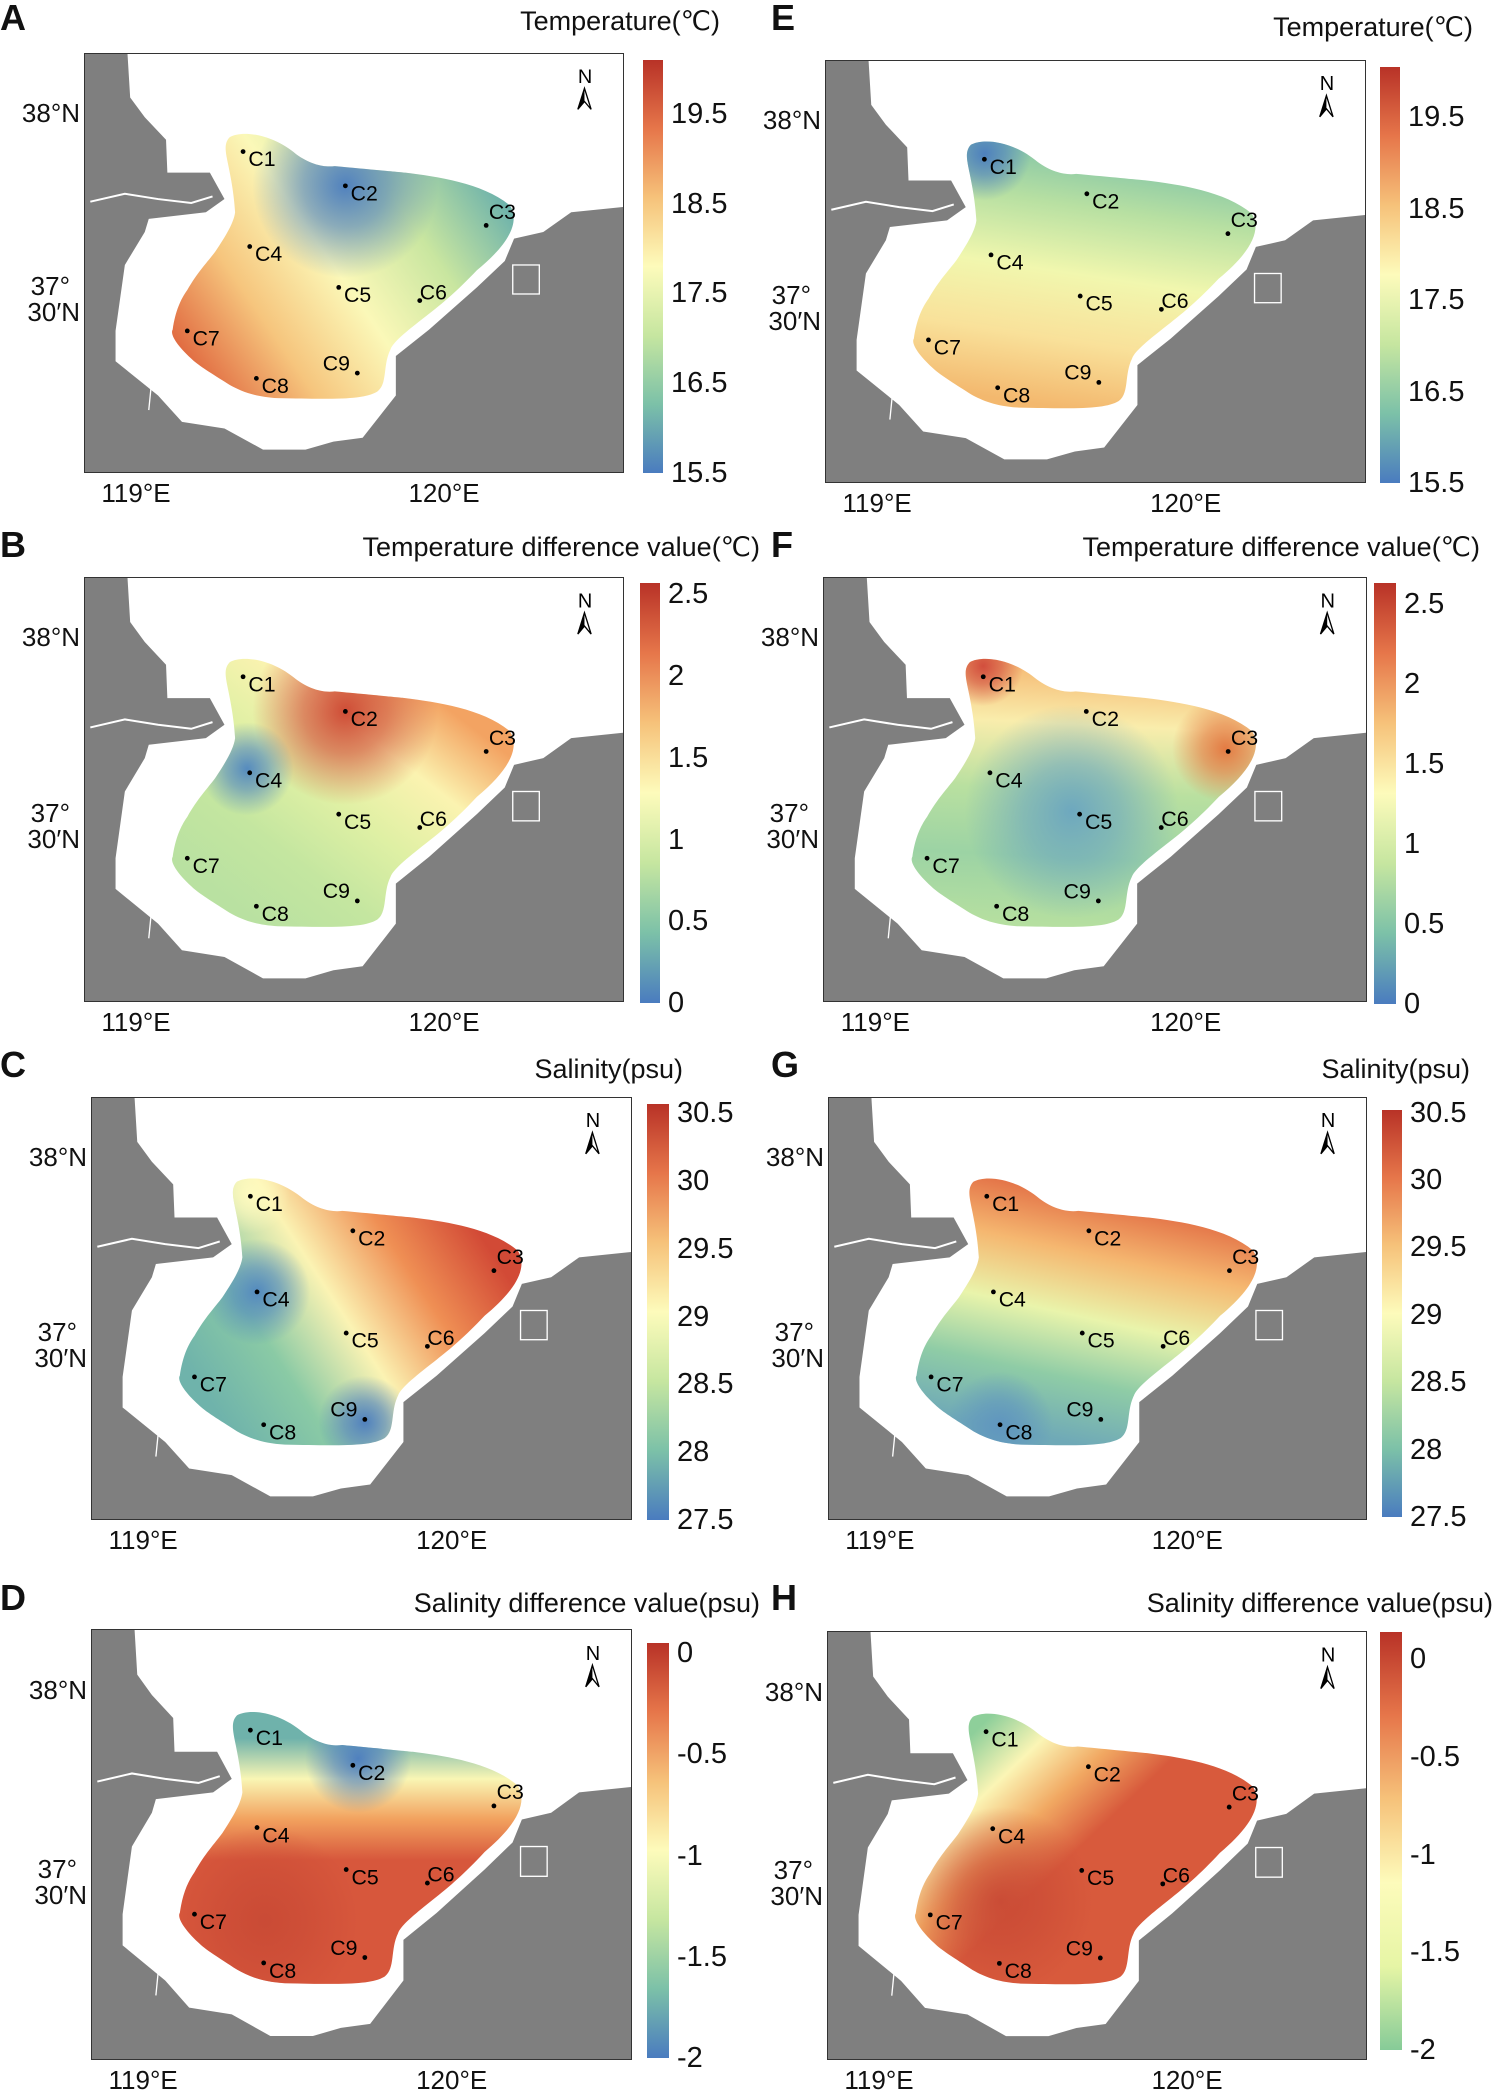  I want to click on colorbar-tick-label: -2, so click(690, 2058).